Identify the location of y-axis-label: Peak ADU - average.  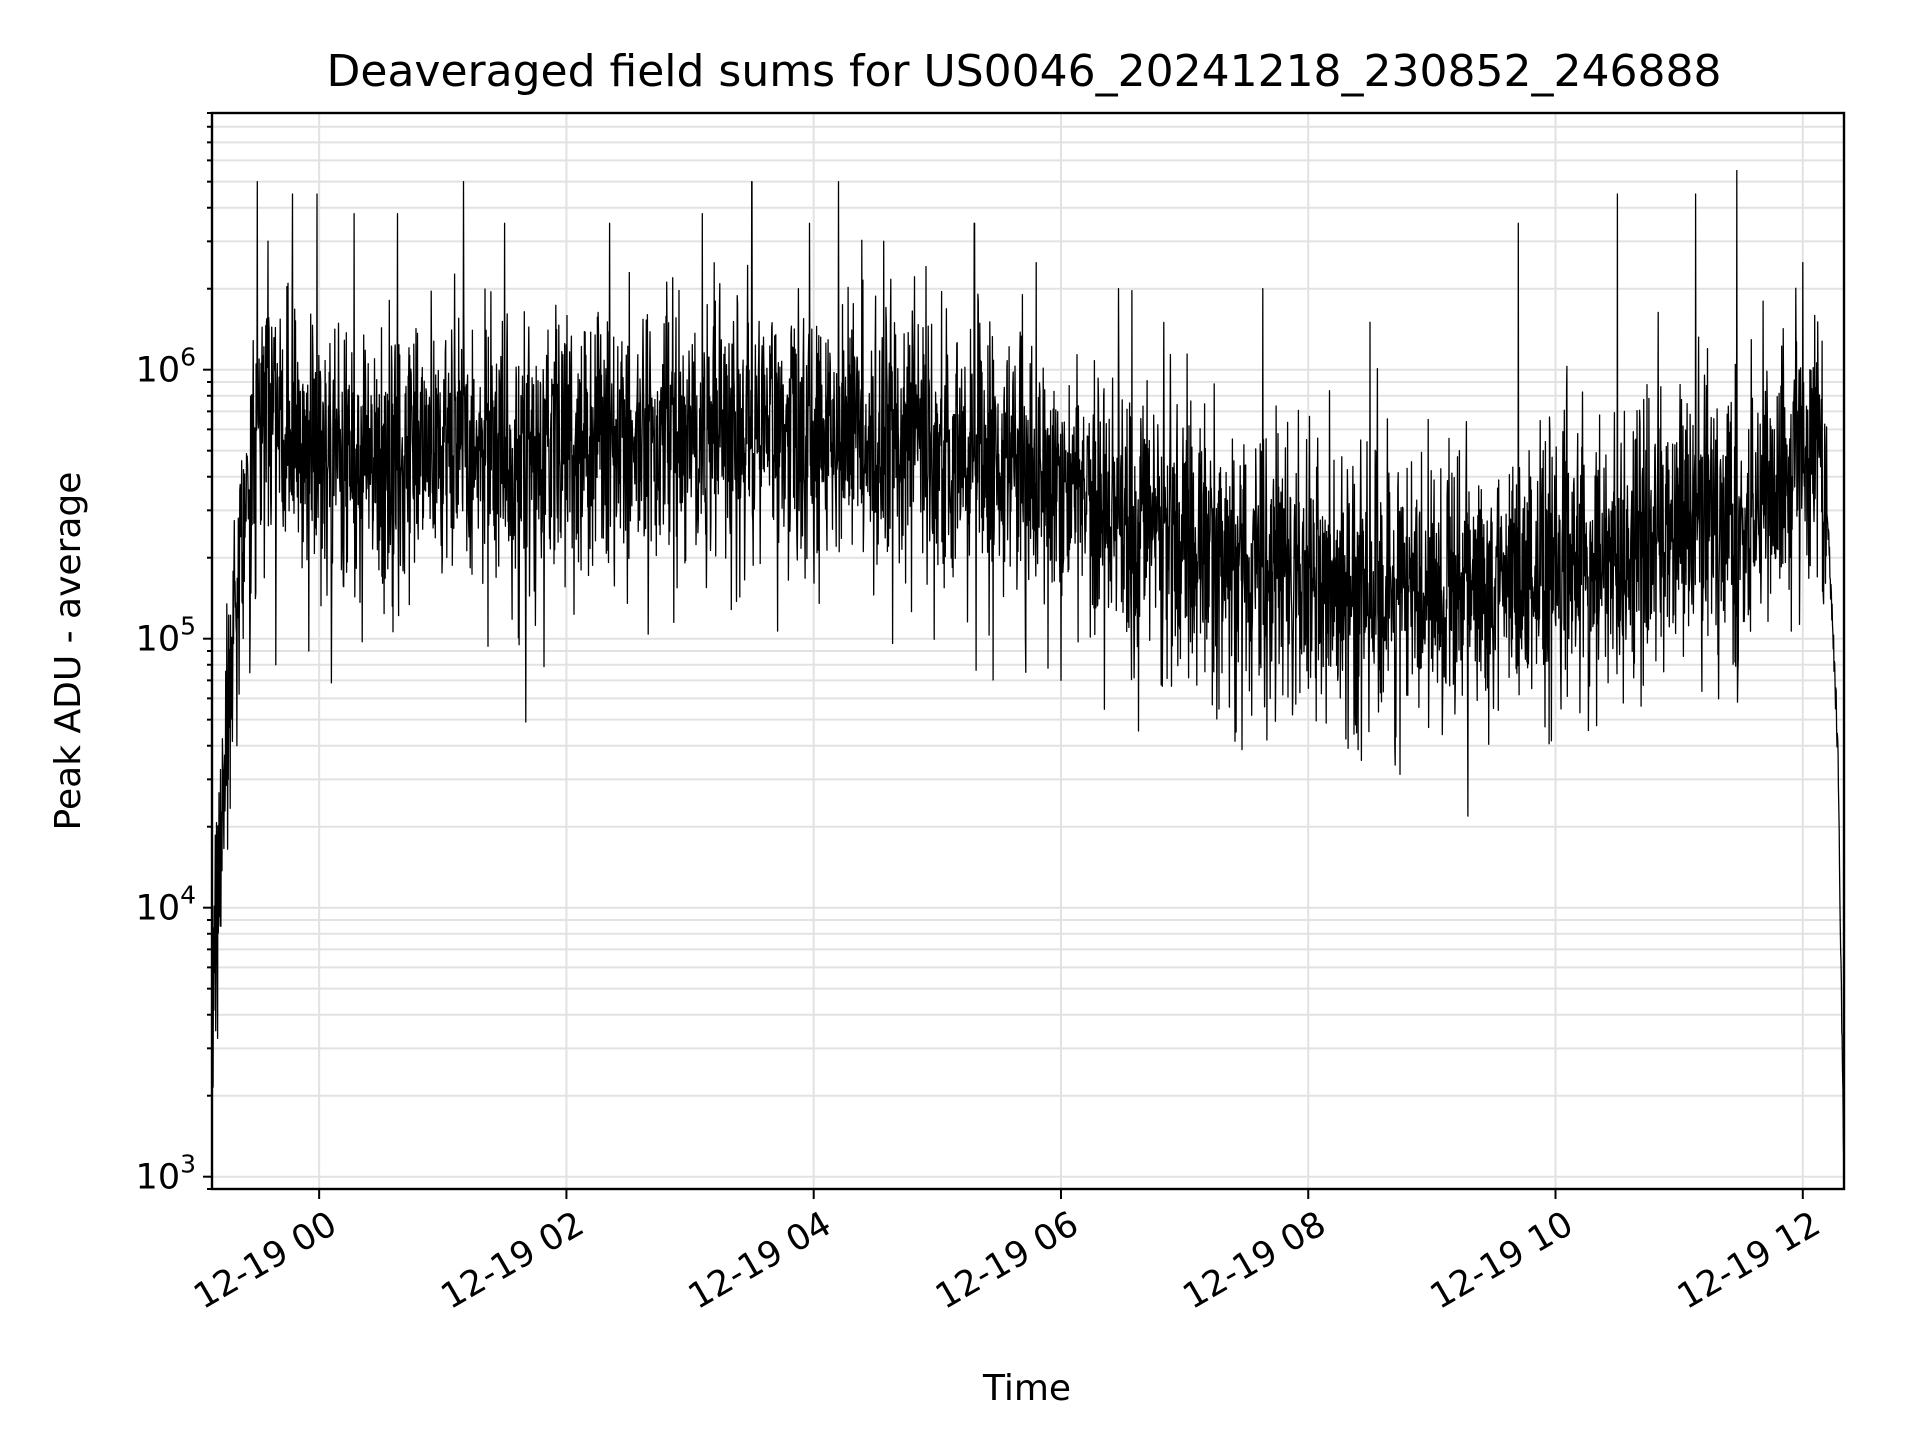
(68, 651).